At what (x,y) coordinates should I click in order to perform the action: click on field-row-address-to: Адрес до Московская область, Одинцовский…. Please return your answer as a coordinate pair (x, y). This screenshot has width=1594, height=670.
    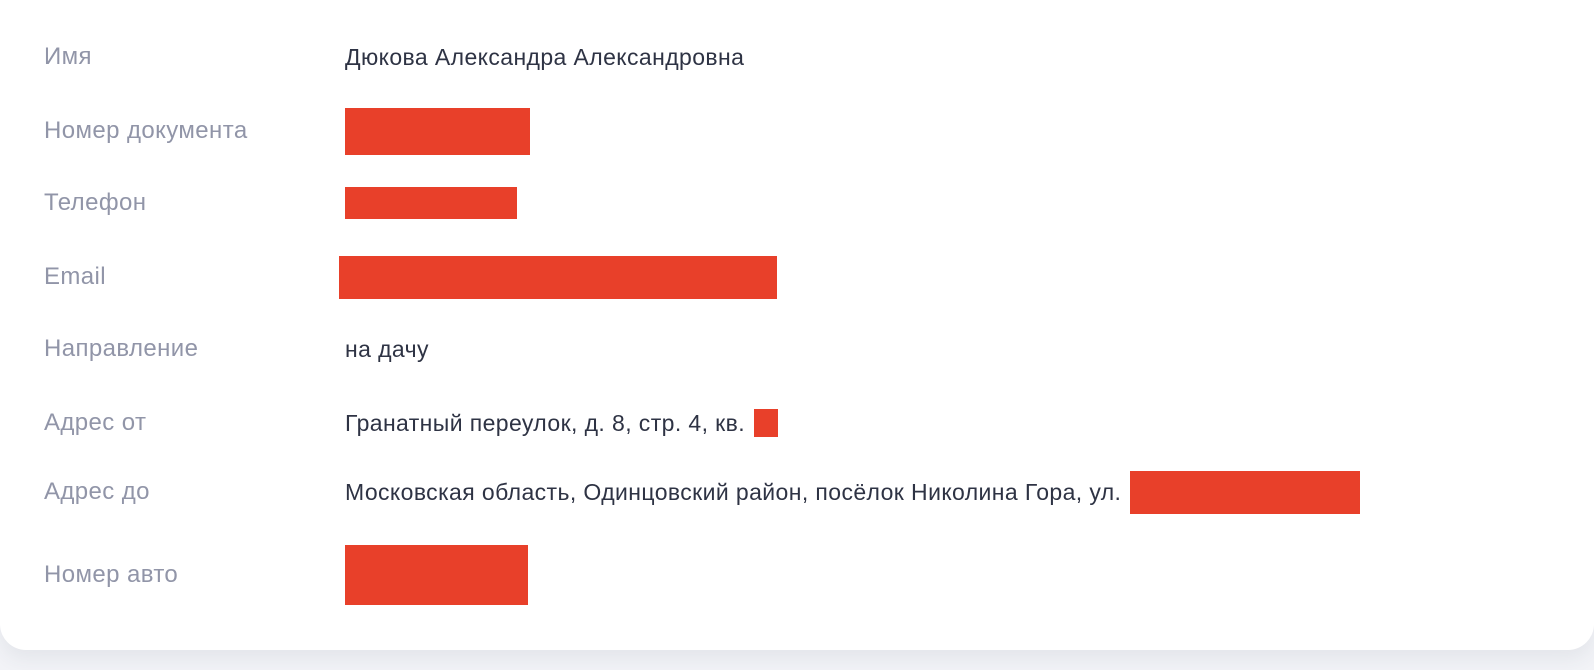
    Looking at the image, I should click on (797, 492).